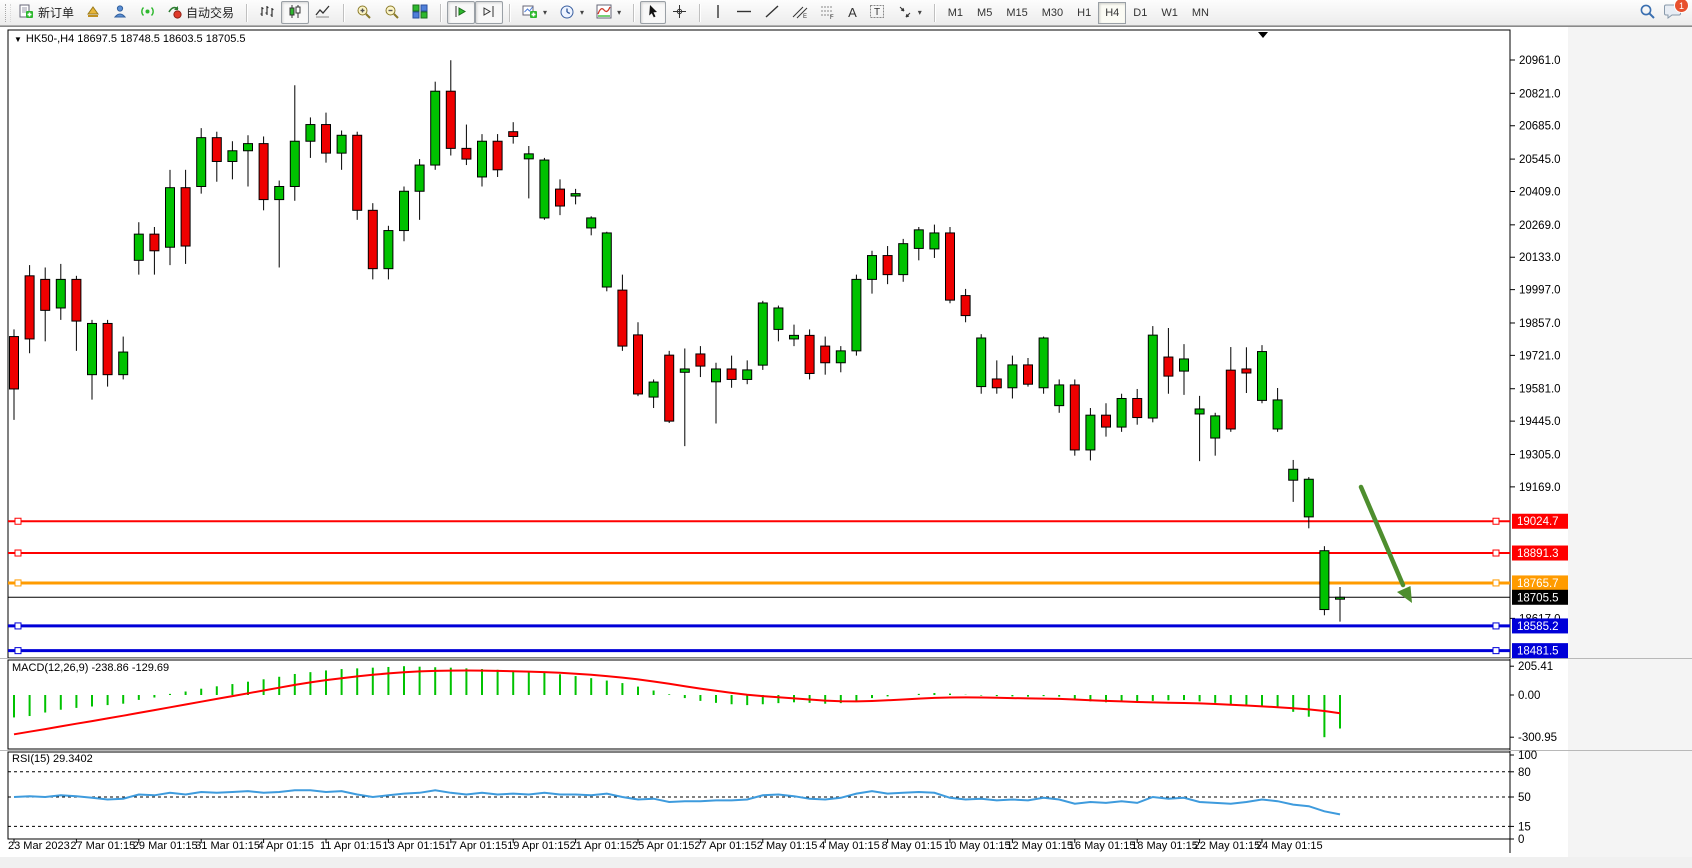 Image resolution: width=1692 pixels, height=868 pixels. What do you see at coordinates (392, 12) in the screenshot?
I see `zoom-out-button` at bounding box center [392, 12].